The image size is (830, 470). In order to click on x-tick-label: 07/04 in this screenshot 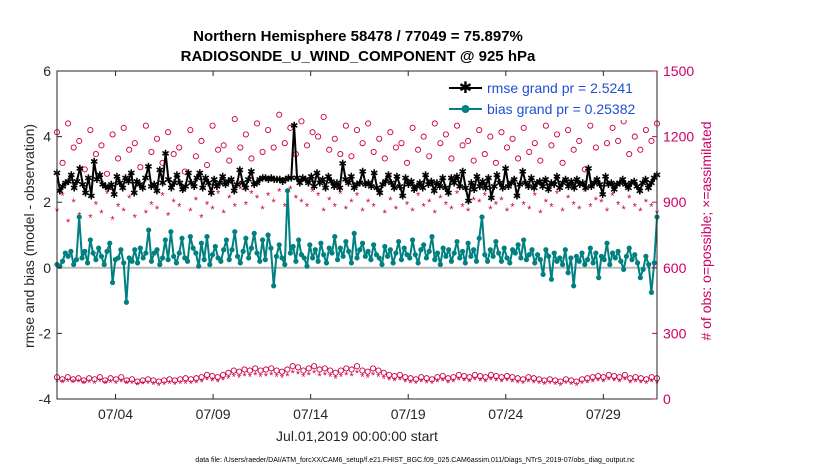, I will do `click(115, 414)`.